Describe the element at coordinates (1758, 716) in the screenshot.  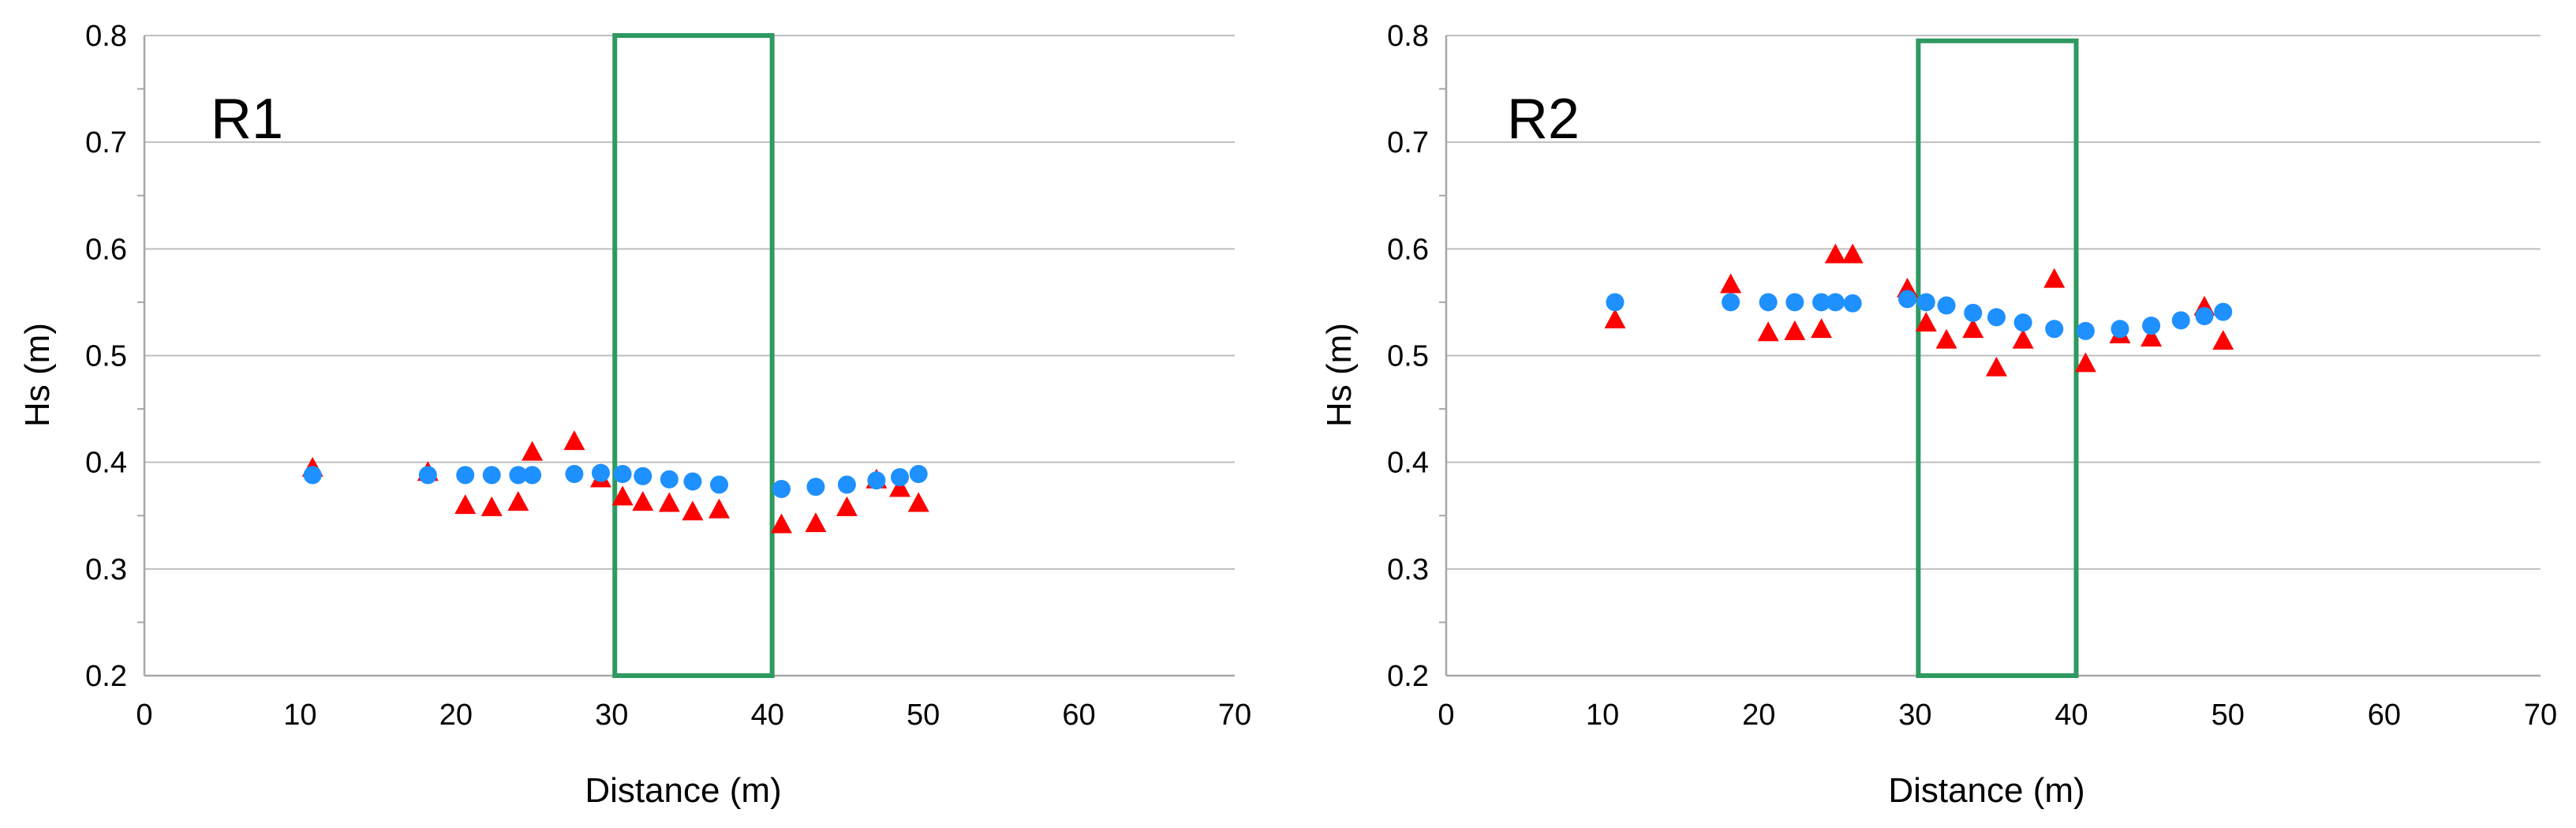
I see `x-tick-label-r2-2: 20` at that location.